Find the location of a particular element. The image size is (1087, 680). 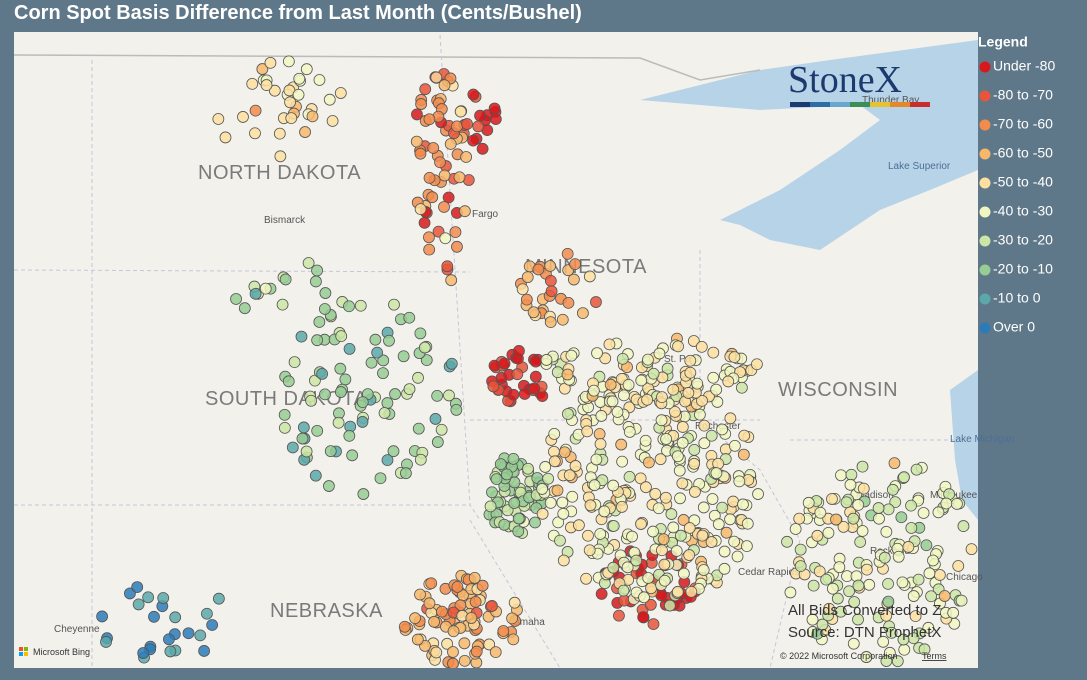

legend-label: -80 to -70 is located at coordinates (1023, 95).